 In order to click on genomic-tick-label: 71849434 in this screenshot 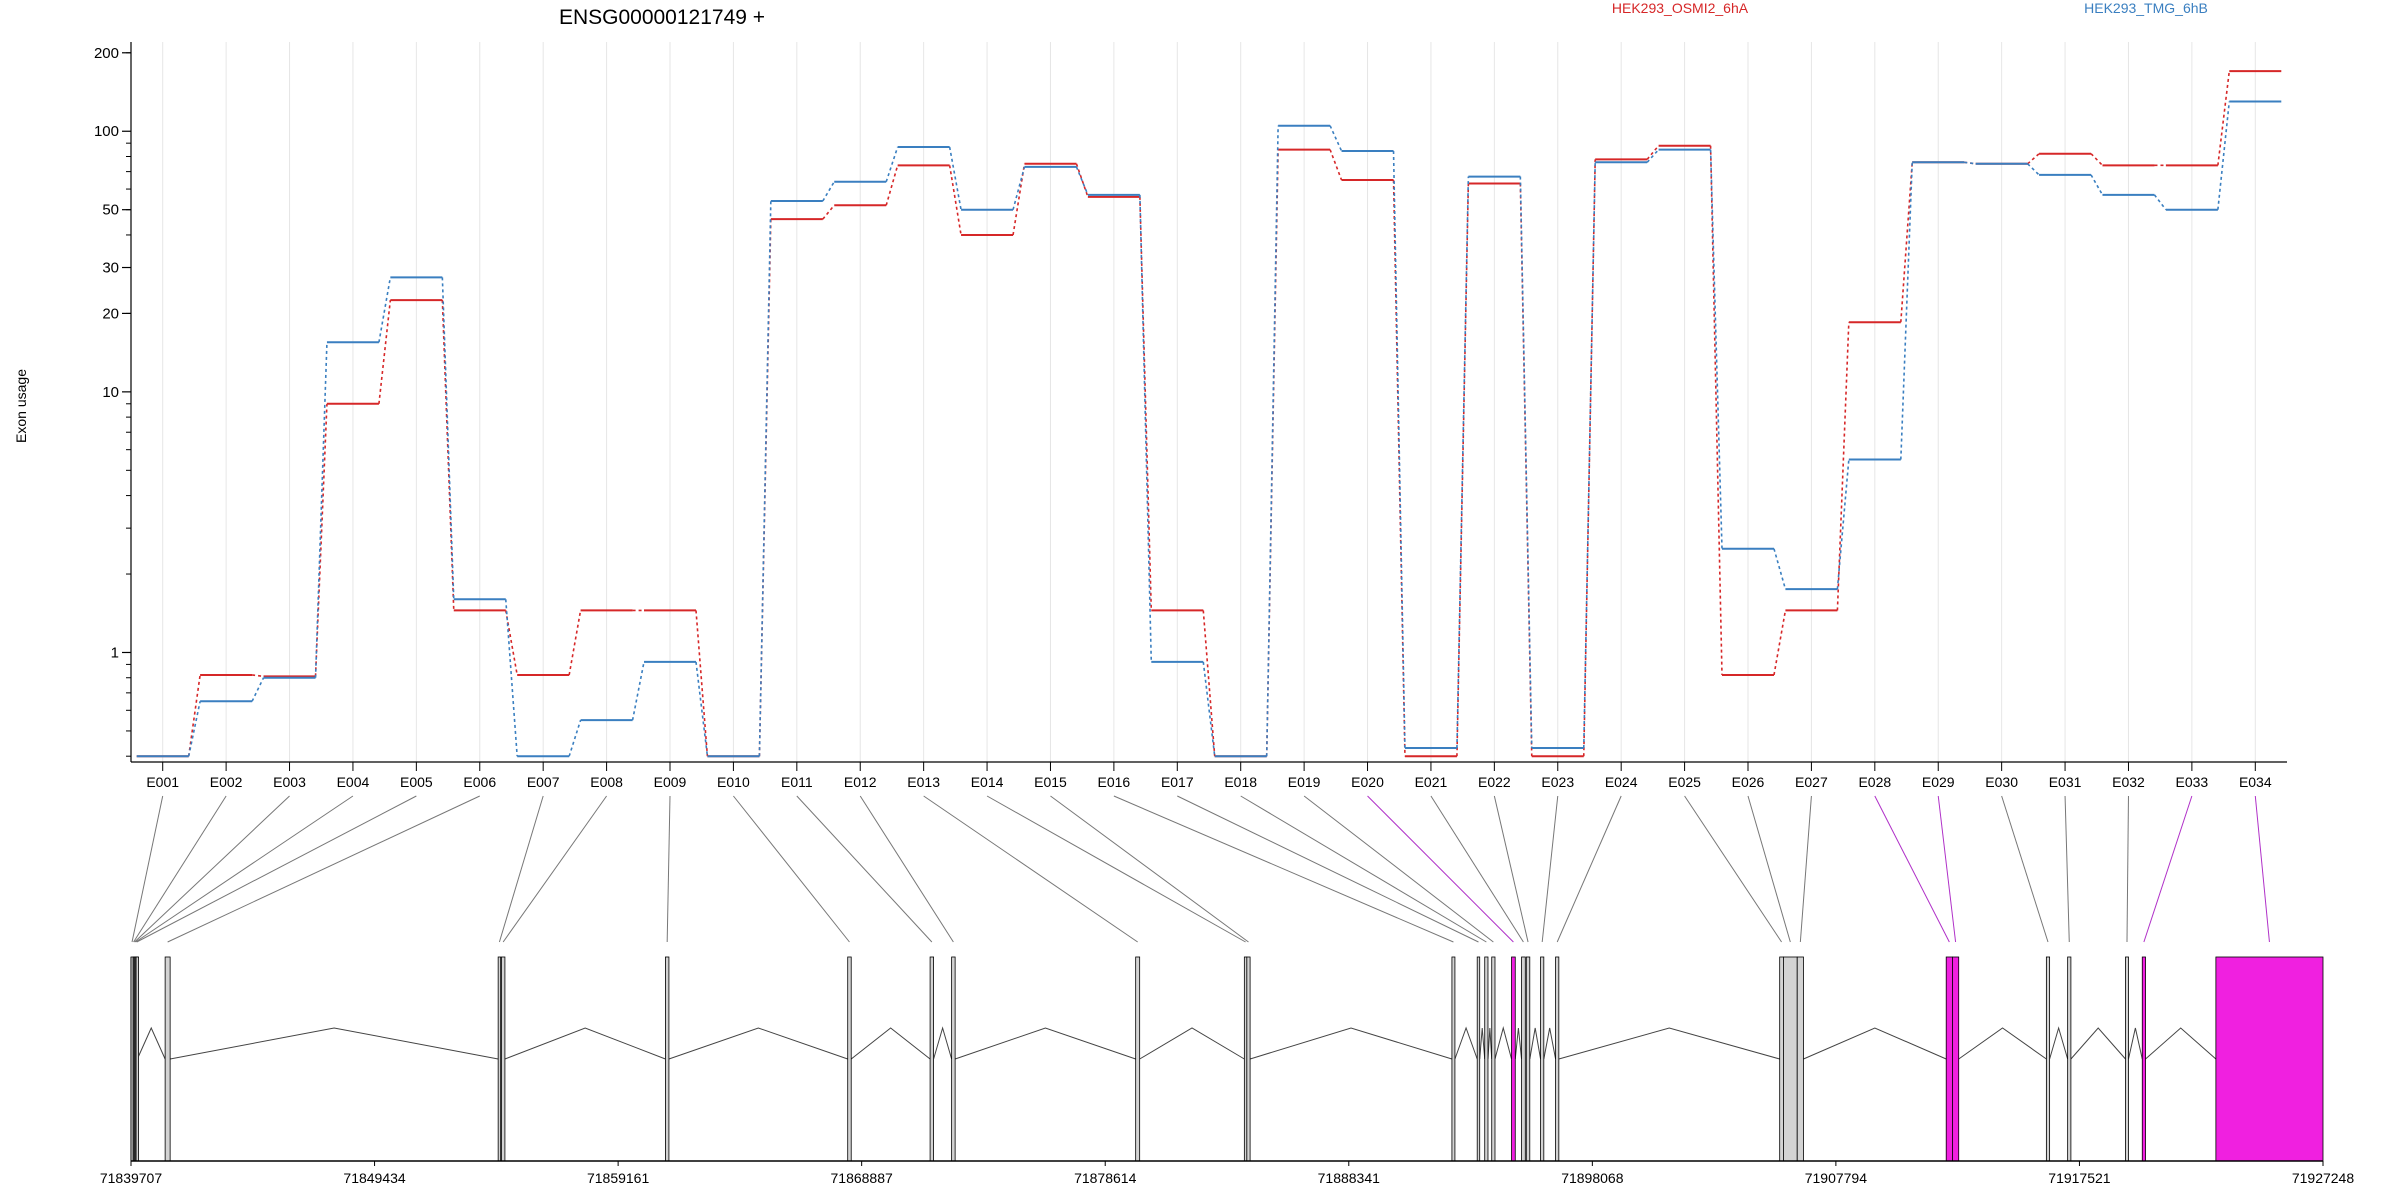, I will do `click(374, 1178)`.